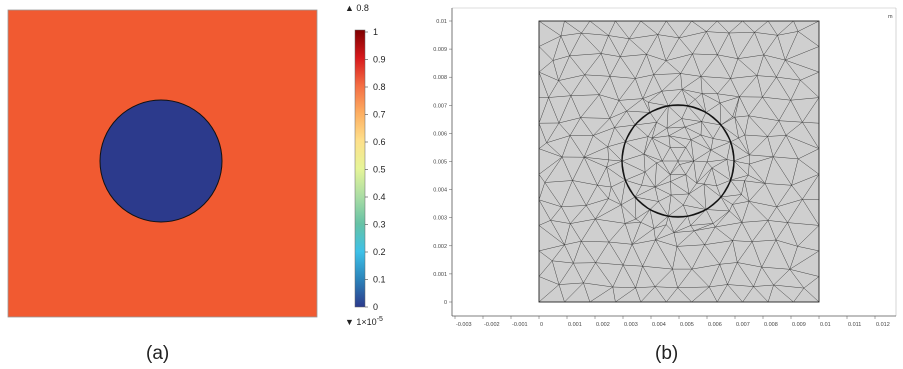 Image resolution: width=903 pixels, height=369 pixels. I want to click on mesh-inclusion-boundary, so click(678, 161).